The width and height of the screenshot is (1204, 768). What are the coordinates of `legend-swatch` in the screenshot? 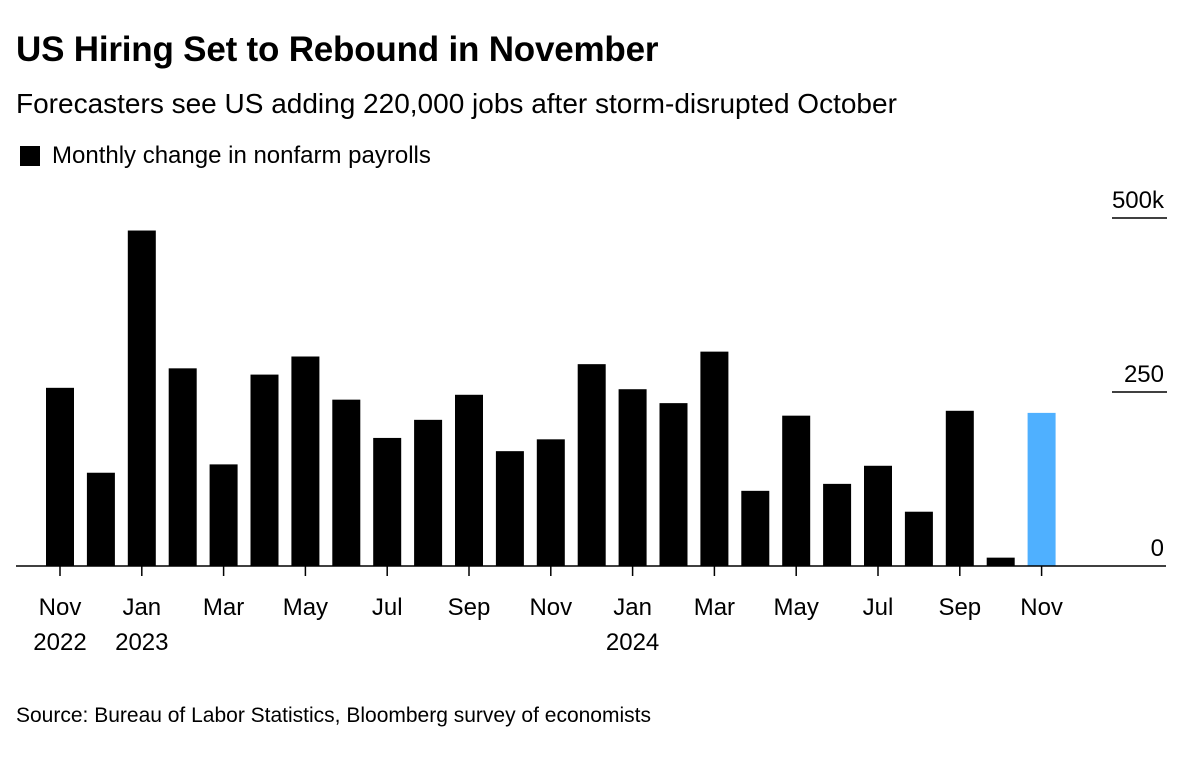 It's located at (30, 156).